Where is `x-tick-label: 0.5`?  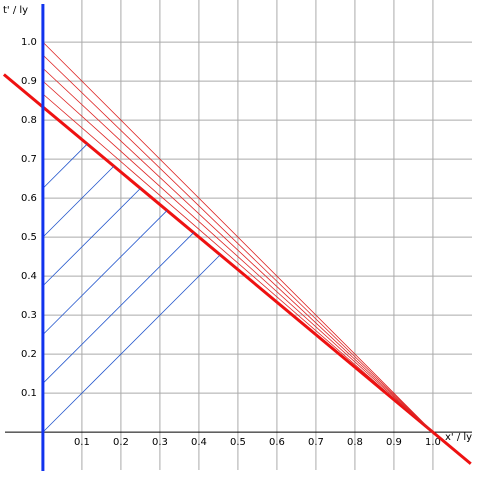
x-tick-label: 0.5 is located at coordinates (238, 442).